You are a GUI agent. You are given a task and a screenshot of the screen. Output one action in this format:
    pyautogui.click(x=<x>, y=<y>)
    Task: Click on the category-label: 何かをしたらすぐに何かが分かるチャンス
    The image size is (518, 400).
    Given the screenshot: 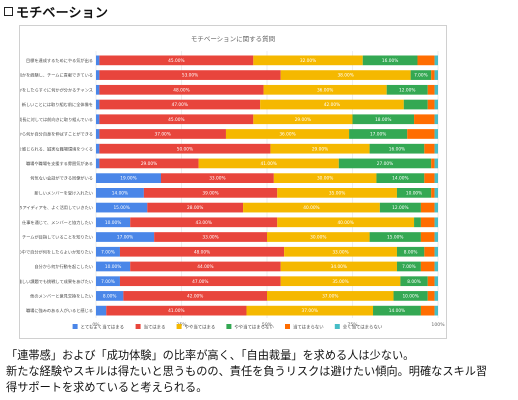 What is the action you would take?
    pyautogui.click(x=56, y=89)
    